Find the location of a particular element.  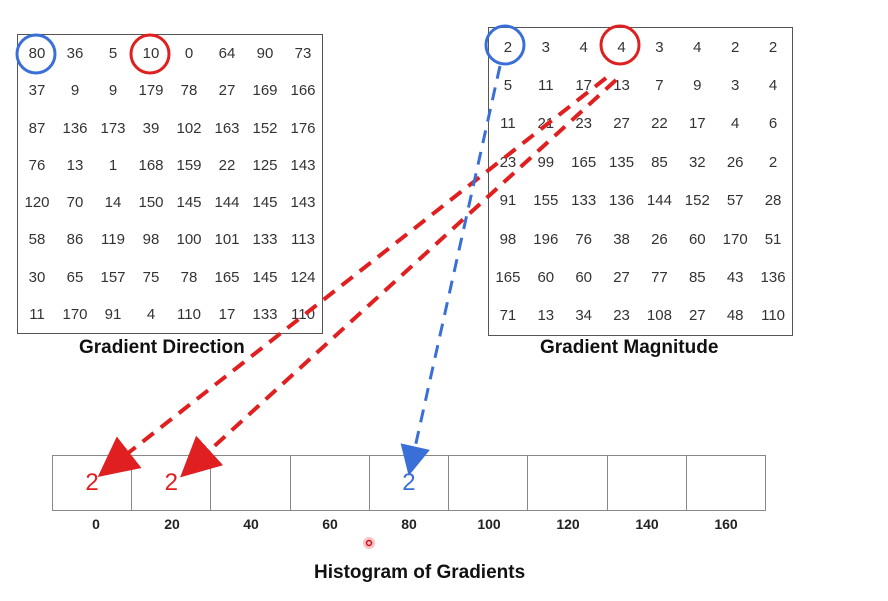

direction-cell: 166 is located at coordinates (303, 91).